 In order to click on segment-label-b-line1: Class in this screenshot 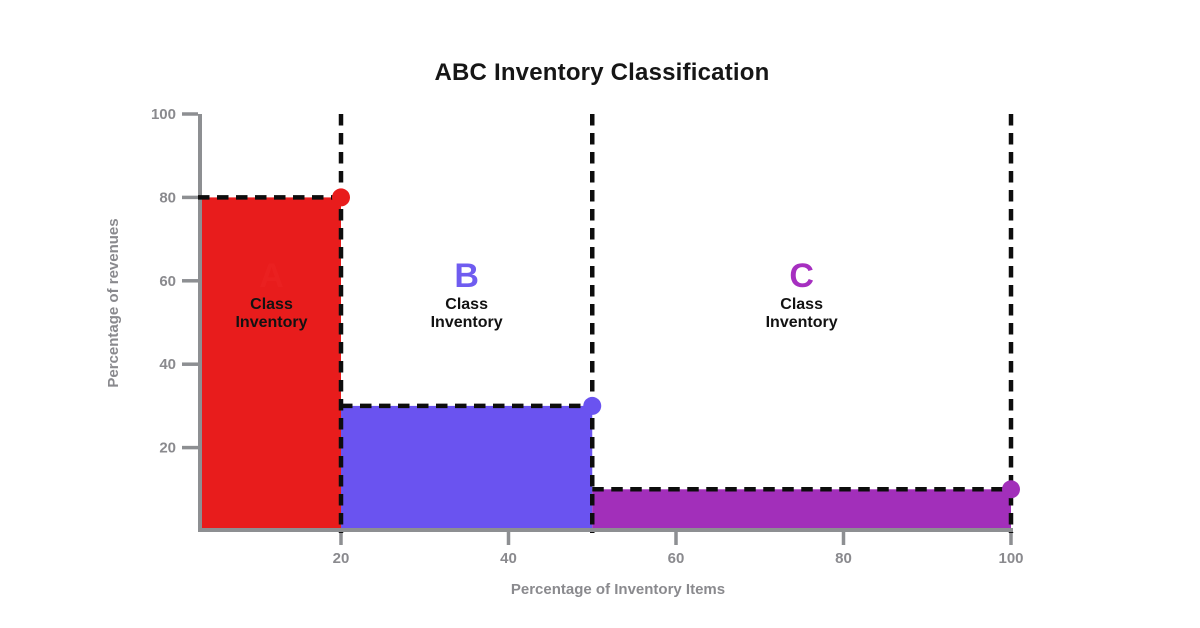, I will do `click(466, 304)`.